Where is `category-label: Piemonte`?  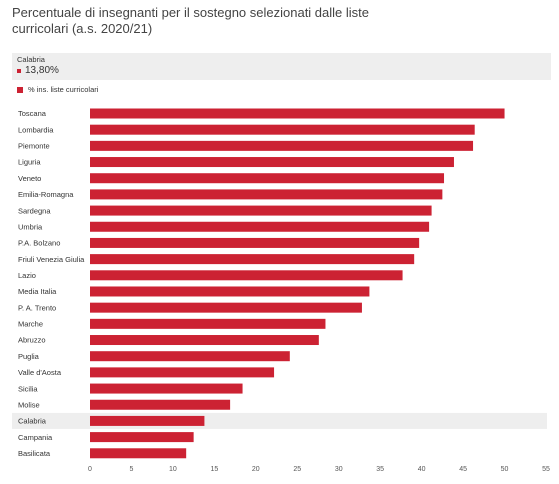
category-label: Piemonte is located at coordinates (34, 146).